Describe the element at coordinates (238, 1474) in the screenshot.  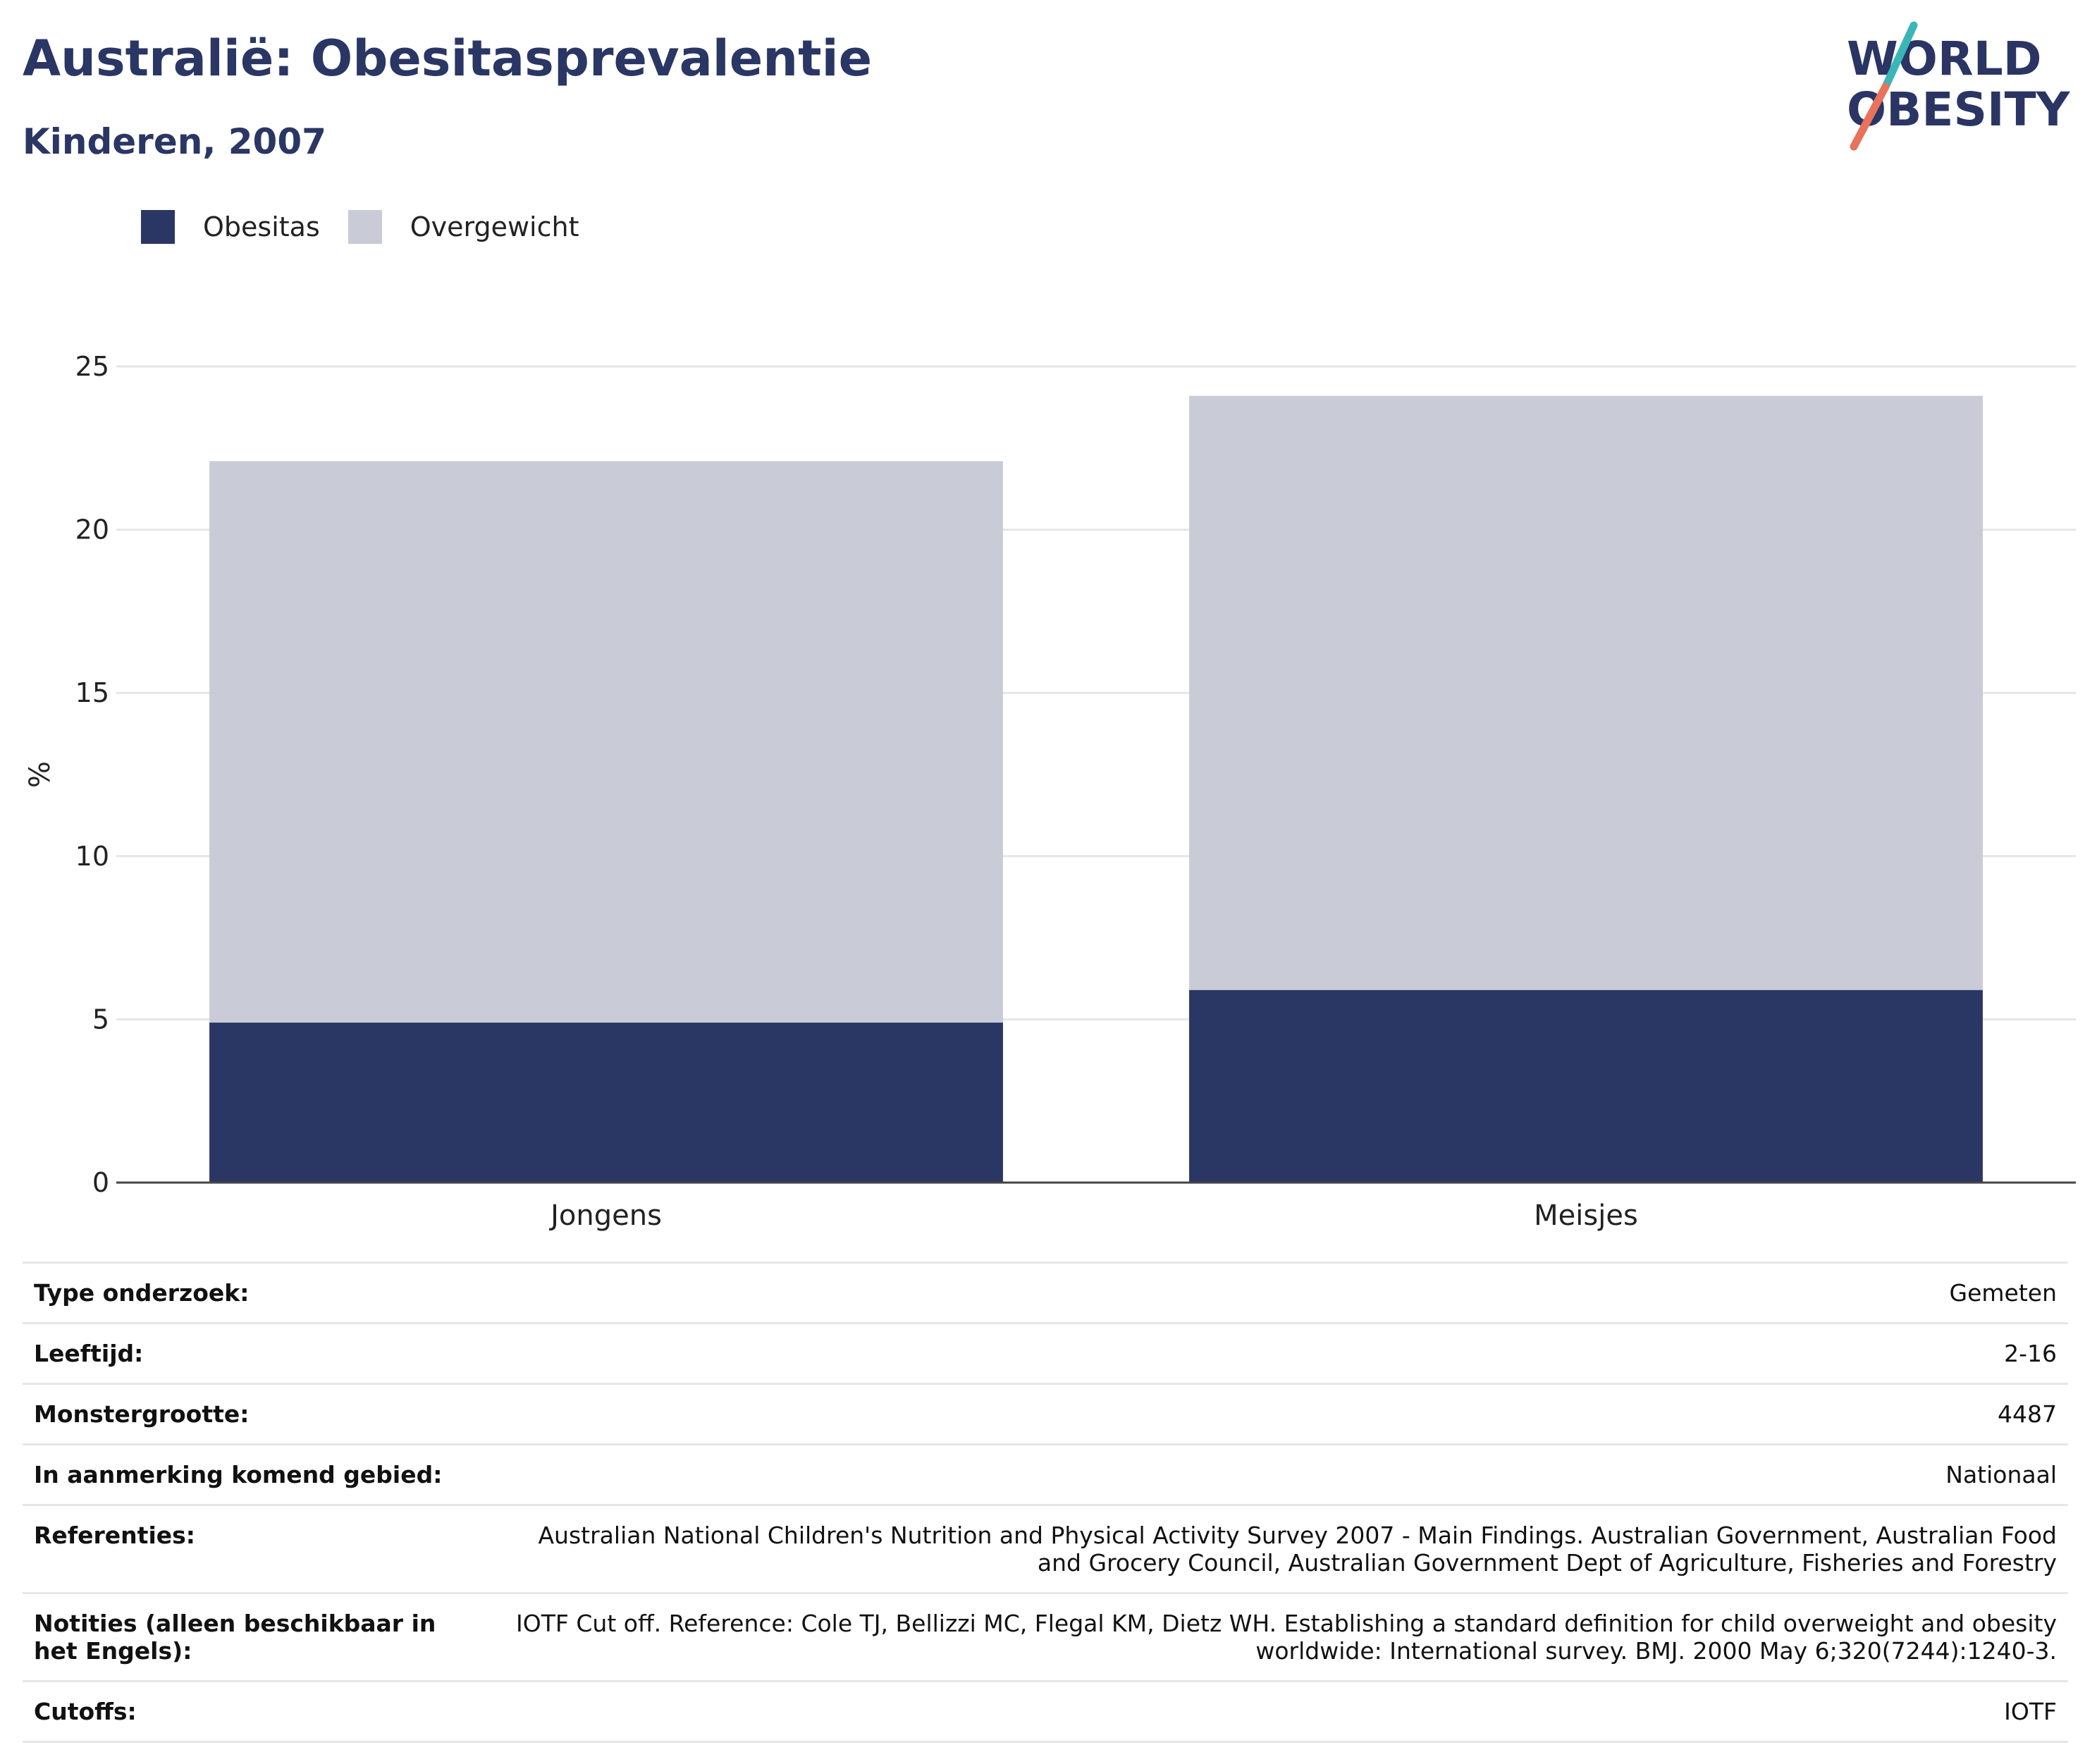
I see `info-label: In aanmerking komend gebied:` at that location.